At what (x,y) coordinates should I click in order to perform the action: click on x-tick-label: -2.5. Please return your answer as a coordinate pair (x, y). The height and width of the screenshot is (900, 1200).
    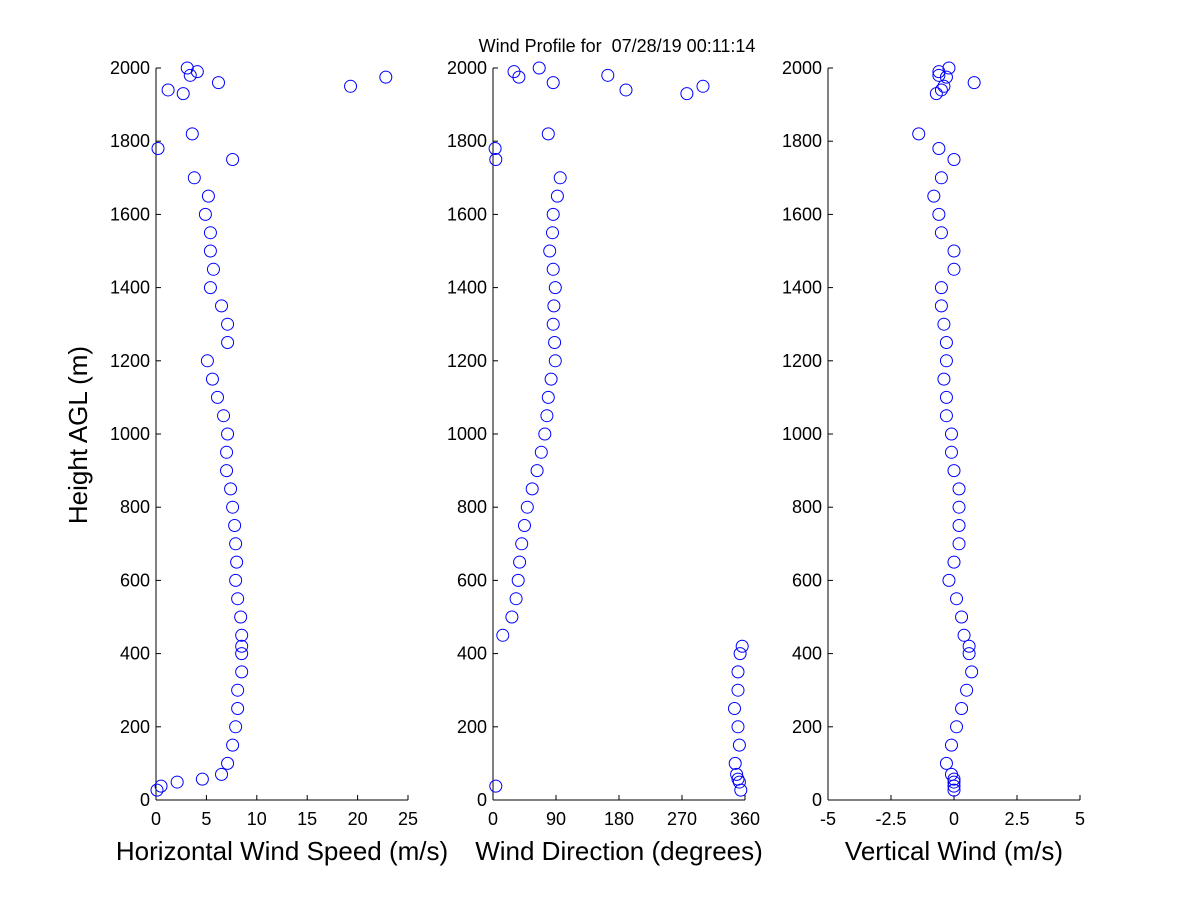
    Looking at the image, I should click on (890, 819).